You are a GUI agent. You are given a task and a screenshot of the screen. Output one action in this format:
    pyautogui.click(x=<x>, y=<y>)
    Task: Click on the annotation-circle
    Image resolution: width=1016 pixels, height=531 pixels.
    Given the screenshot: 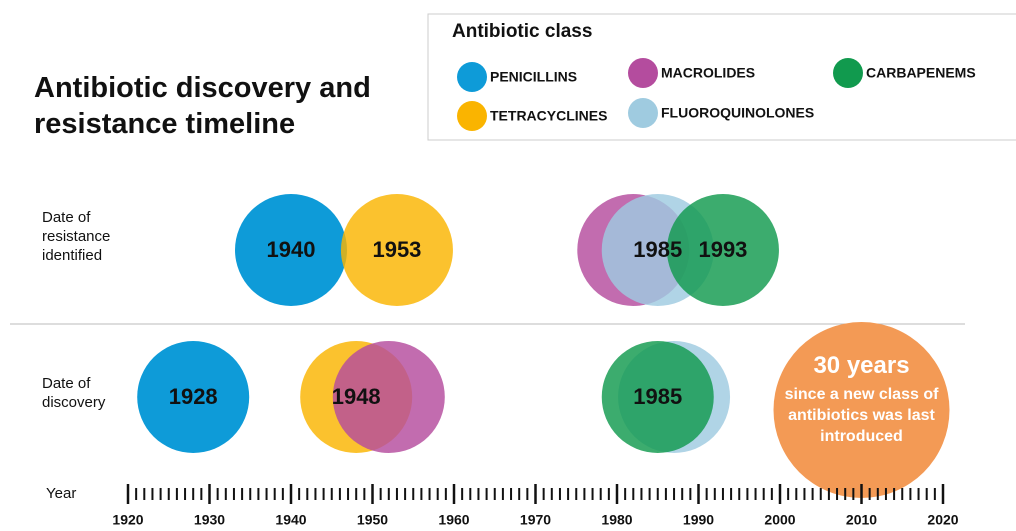 What is the action you would take?
    pyautogui.click(x=861, y=410)
    